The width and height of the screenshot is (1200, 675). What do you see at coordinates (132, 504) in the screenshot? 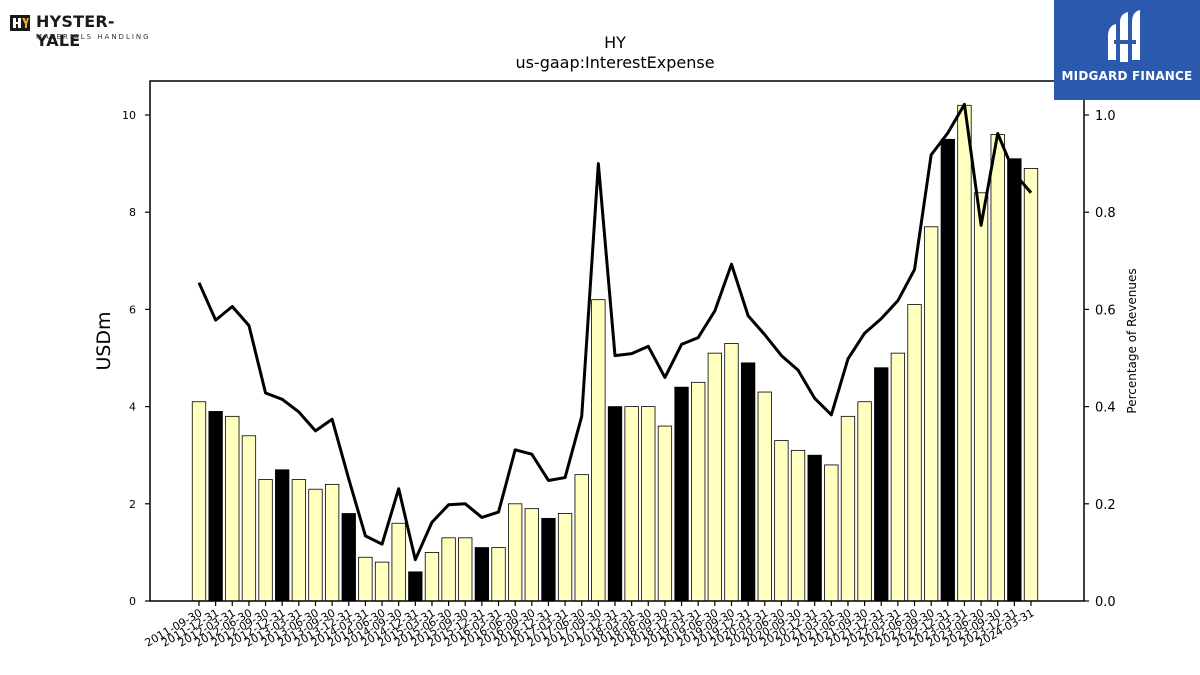
I see `y-tick-label: 2` at bounding box center [132, 504].